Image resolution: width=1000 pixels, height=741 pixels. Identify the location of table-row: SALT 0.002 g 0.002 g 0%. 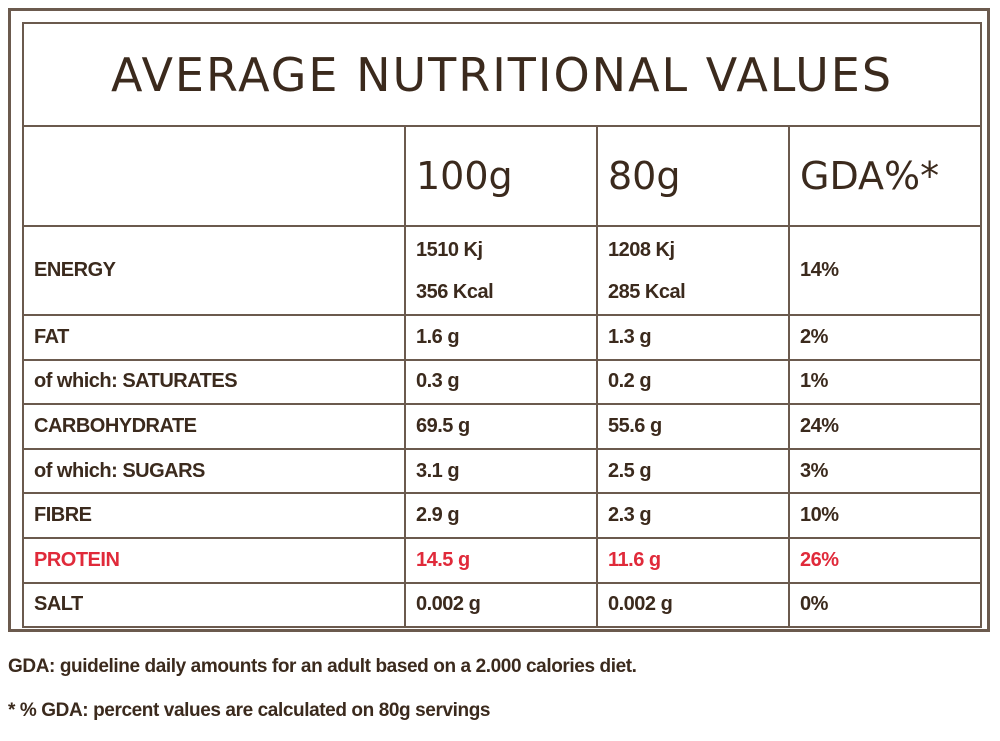
(502, 605).